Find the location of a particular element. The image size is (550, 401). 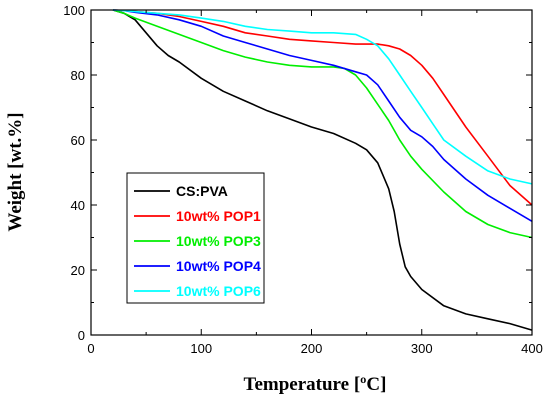

x-tick-label: 400 is located at coordinates (532, 348).